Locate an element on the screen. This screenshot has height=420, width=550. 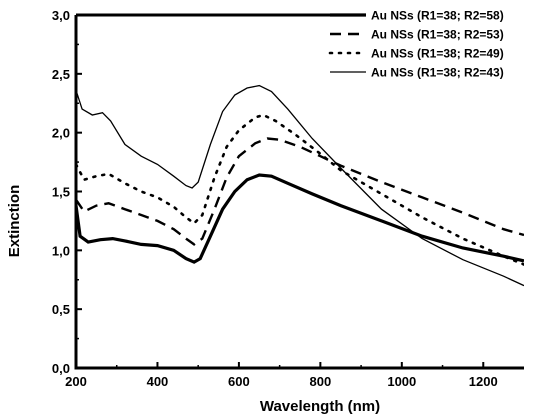
y-tick-label: 0,5 is located at coordinates (61, 309).